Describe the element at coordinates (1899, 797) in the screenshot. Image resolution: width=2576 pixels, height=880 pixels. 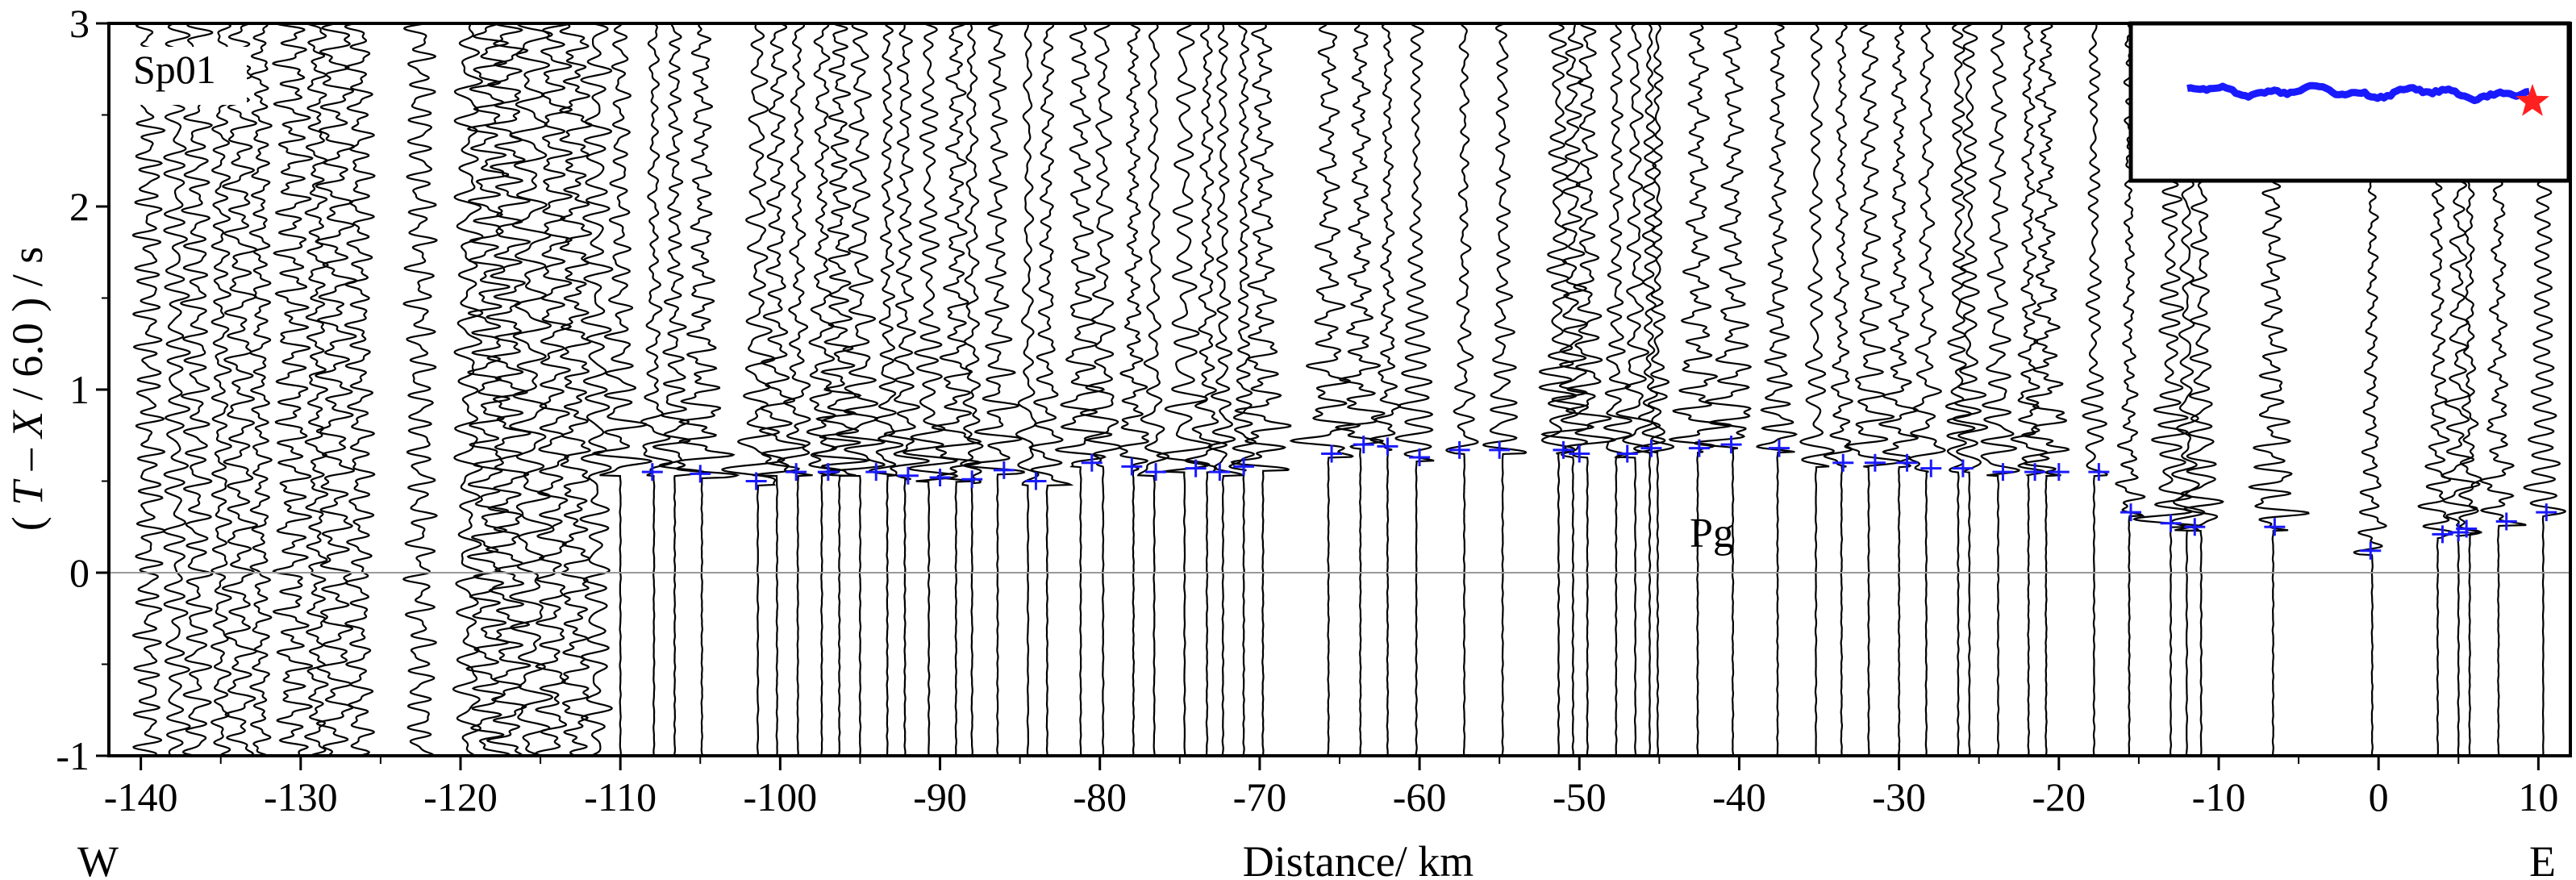
I see `x-tick-label: -30` at that location.